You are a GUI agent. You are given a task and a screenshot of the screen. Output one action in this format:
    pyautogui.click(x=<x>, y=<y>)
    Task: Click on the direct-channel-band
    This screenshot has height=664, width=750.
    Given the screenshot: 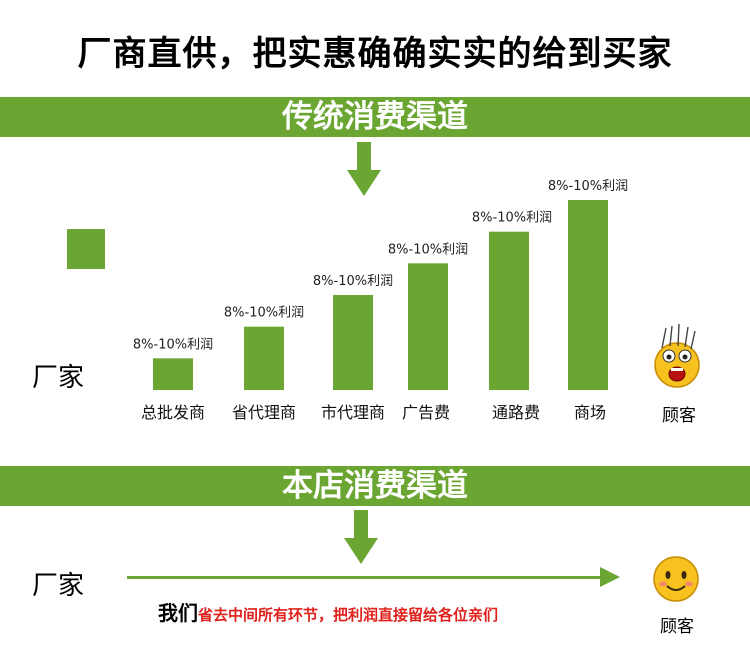 What is the action you would take?
    pyautogui.click(x=375, y=486)
    